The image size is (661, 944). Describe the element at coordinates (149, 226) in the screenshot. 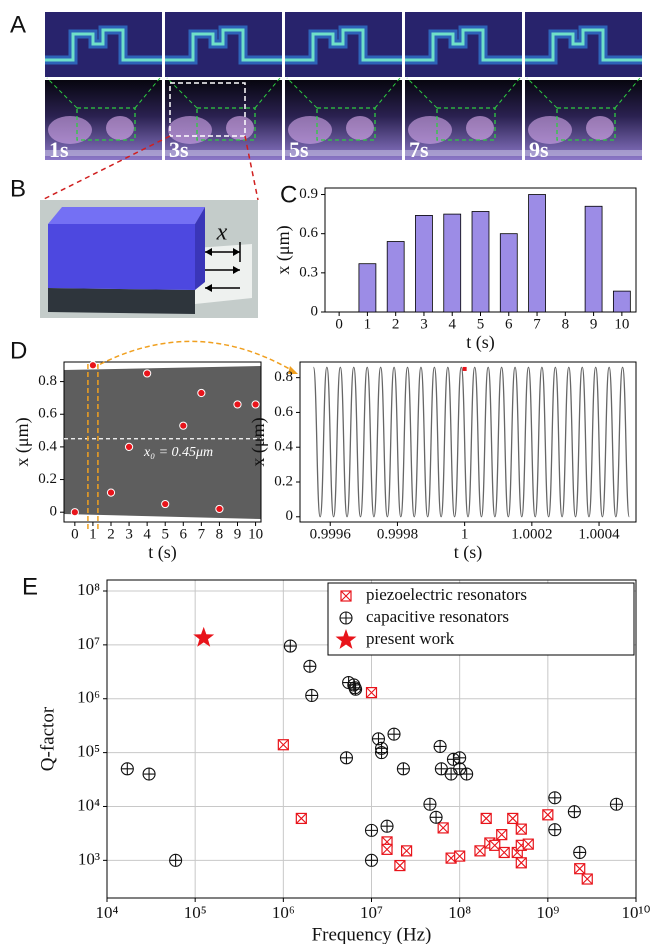

I see `panel-b-image: x` at that location.